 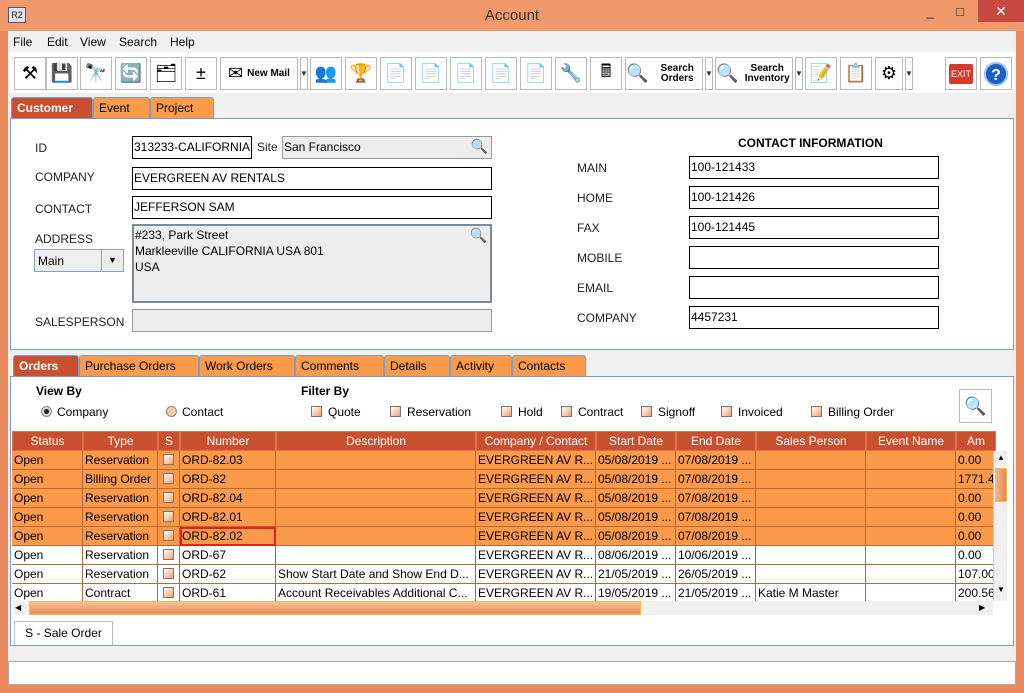 I want to click on contacts-button: 👥, so click(x=326, y=73).